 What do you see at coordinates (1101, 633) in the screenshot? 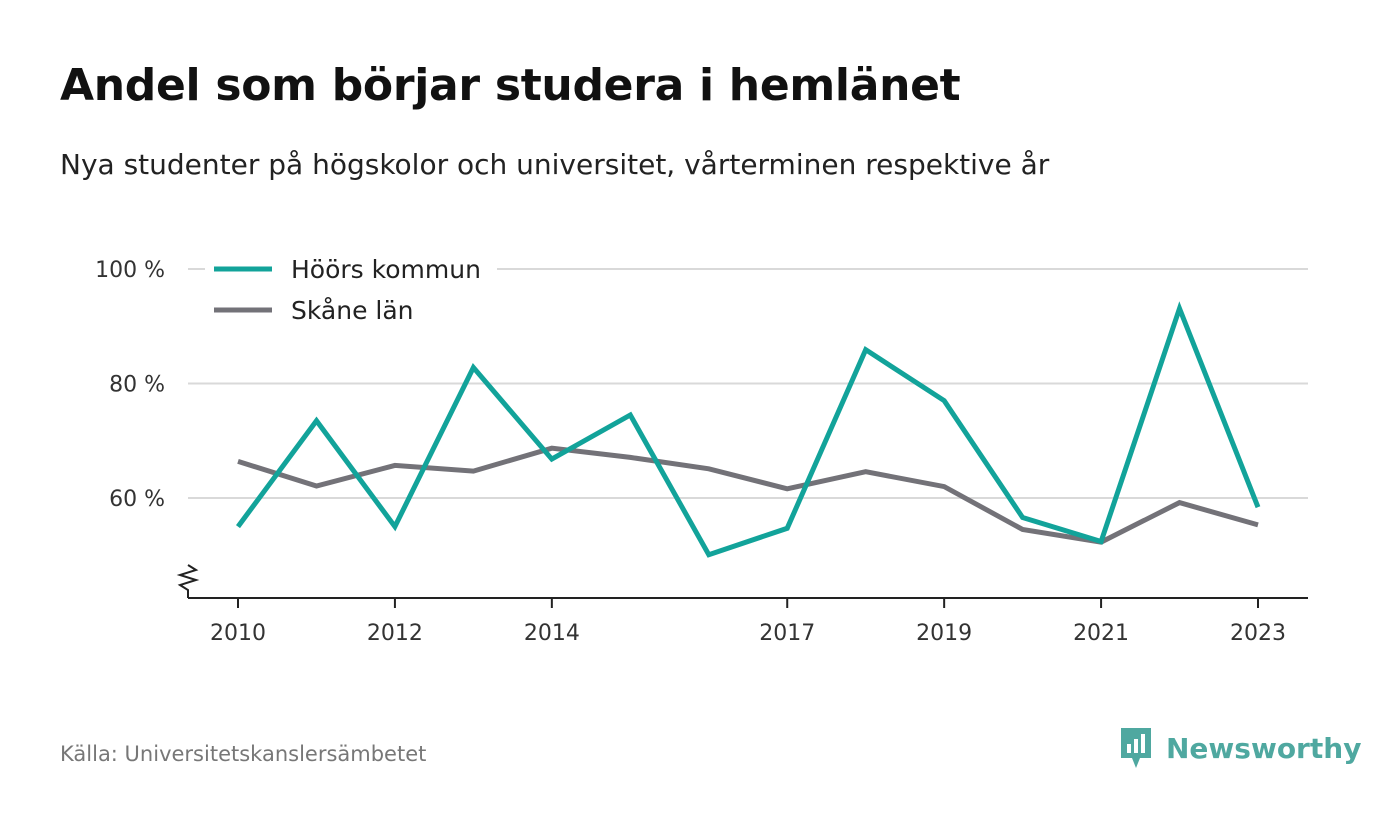
I see `x-tick-label: 2021` at bounding box center [1101, 633].